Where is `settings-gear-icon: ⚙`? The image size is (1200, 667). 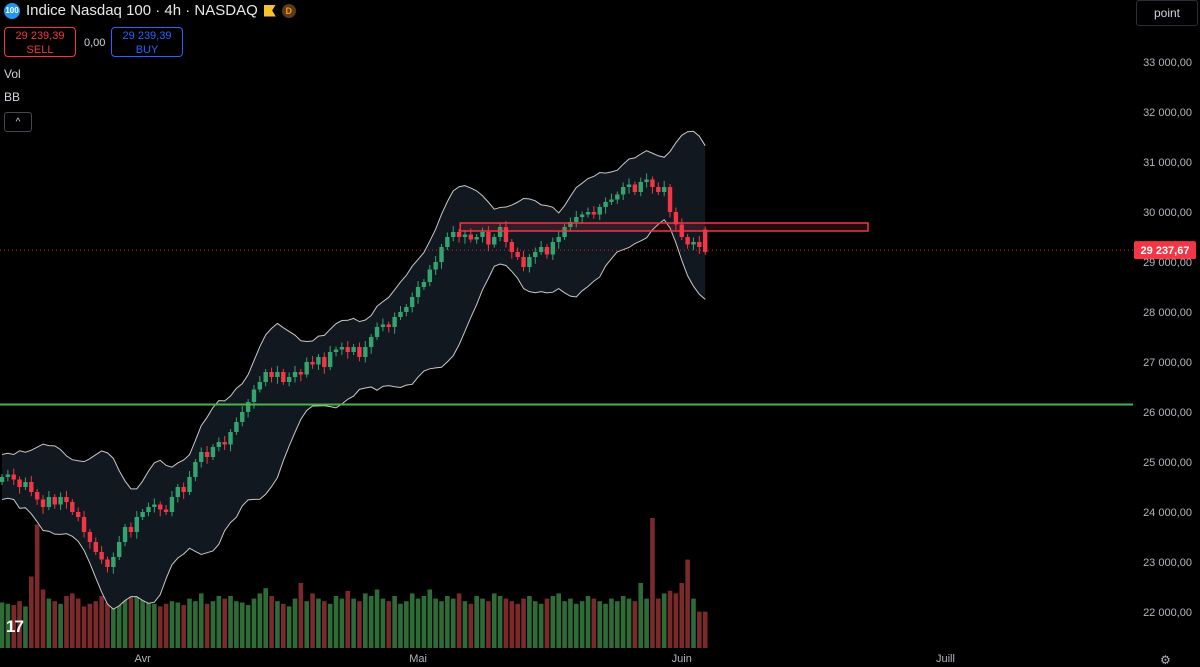 settings-gear-icon: ⚙ is located at coordinates (1165, 660).